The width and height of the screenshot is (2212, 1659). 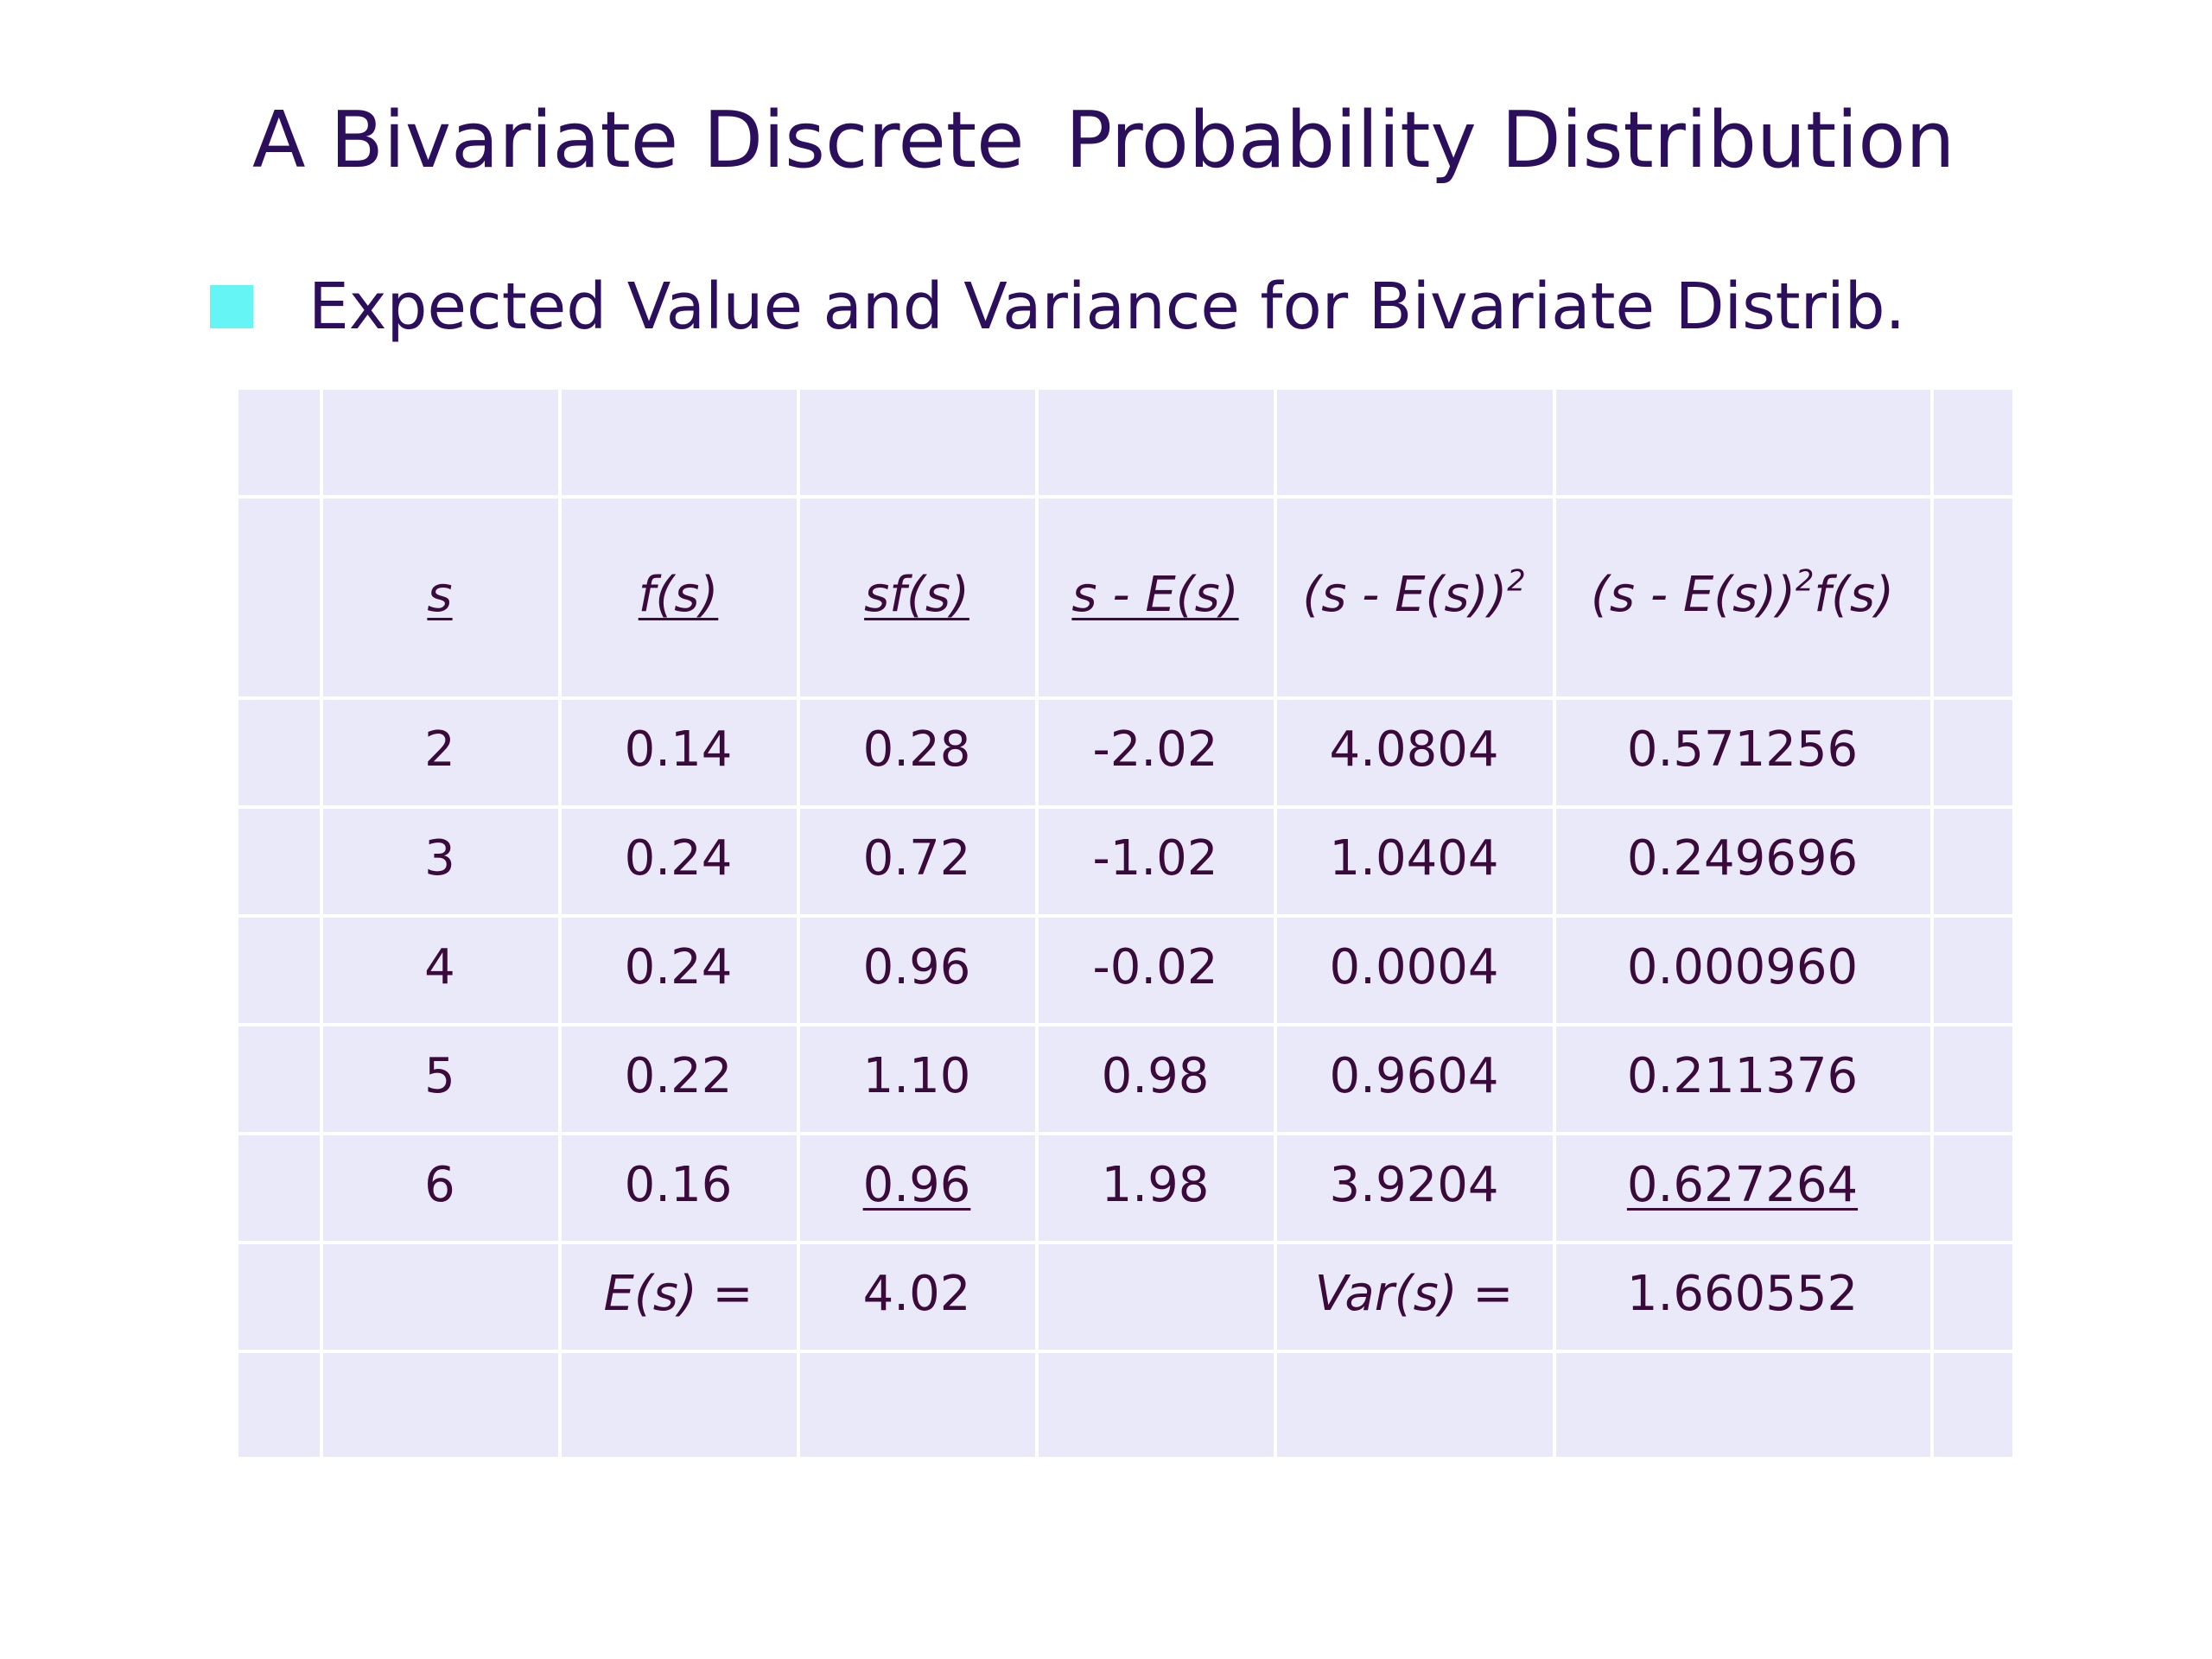 What do you see at coordinates (916, 749) in the screenshot?
I see `cell-sfs: 0.28` at bounding box center [916, 749].